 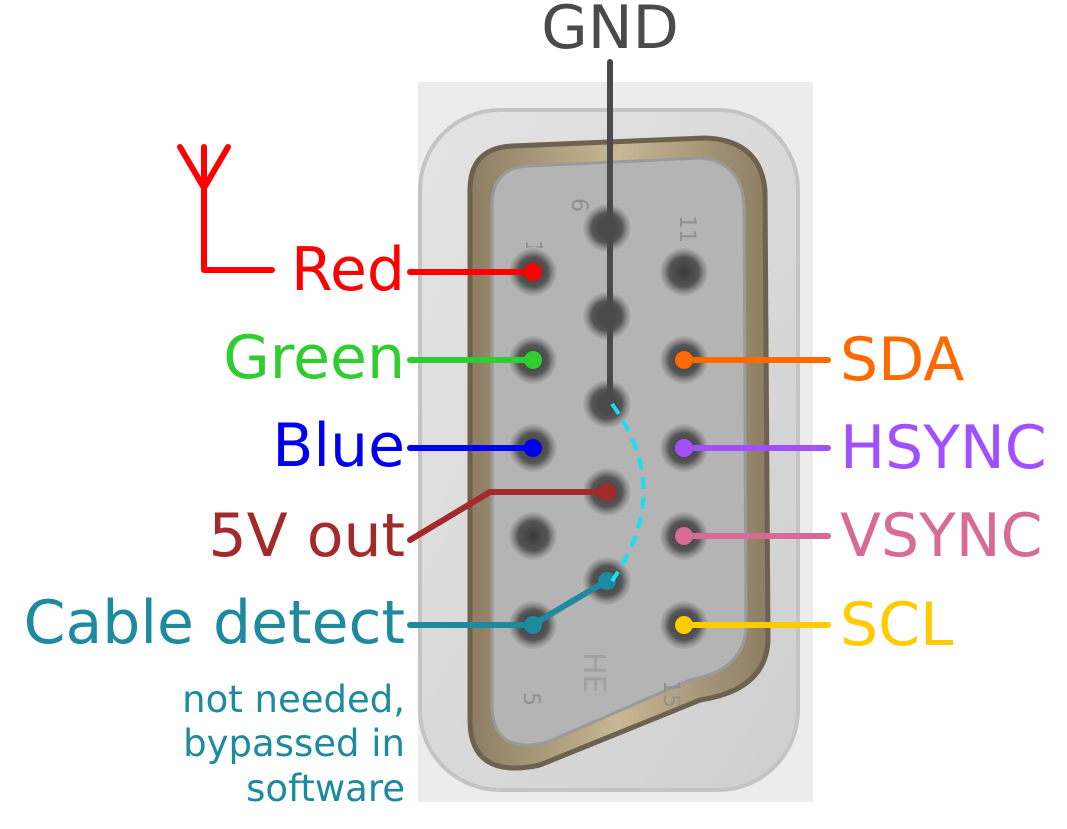 What do you see at coordinates (578, 205) in the screenshot?
I see `pin6-marking: 6` at bounding box center [578, 205].